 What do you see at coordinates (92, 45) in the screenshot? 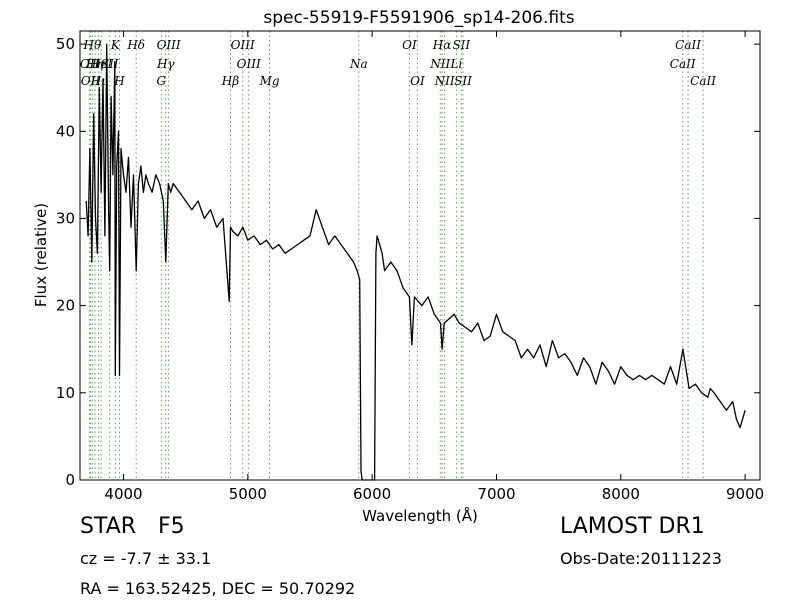
I see `marker-label: Hθ` at bounding box center [92, 45].